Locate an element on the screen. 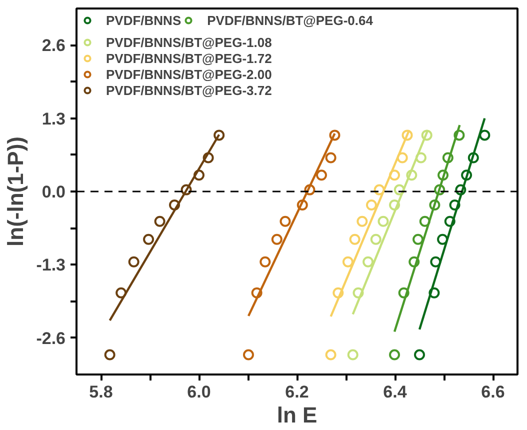  y-tick-label: -2.6 is located at coordinates (51, 338).